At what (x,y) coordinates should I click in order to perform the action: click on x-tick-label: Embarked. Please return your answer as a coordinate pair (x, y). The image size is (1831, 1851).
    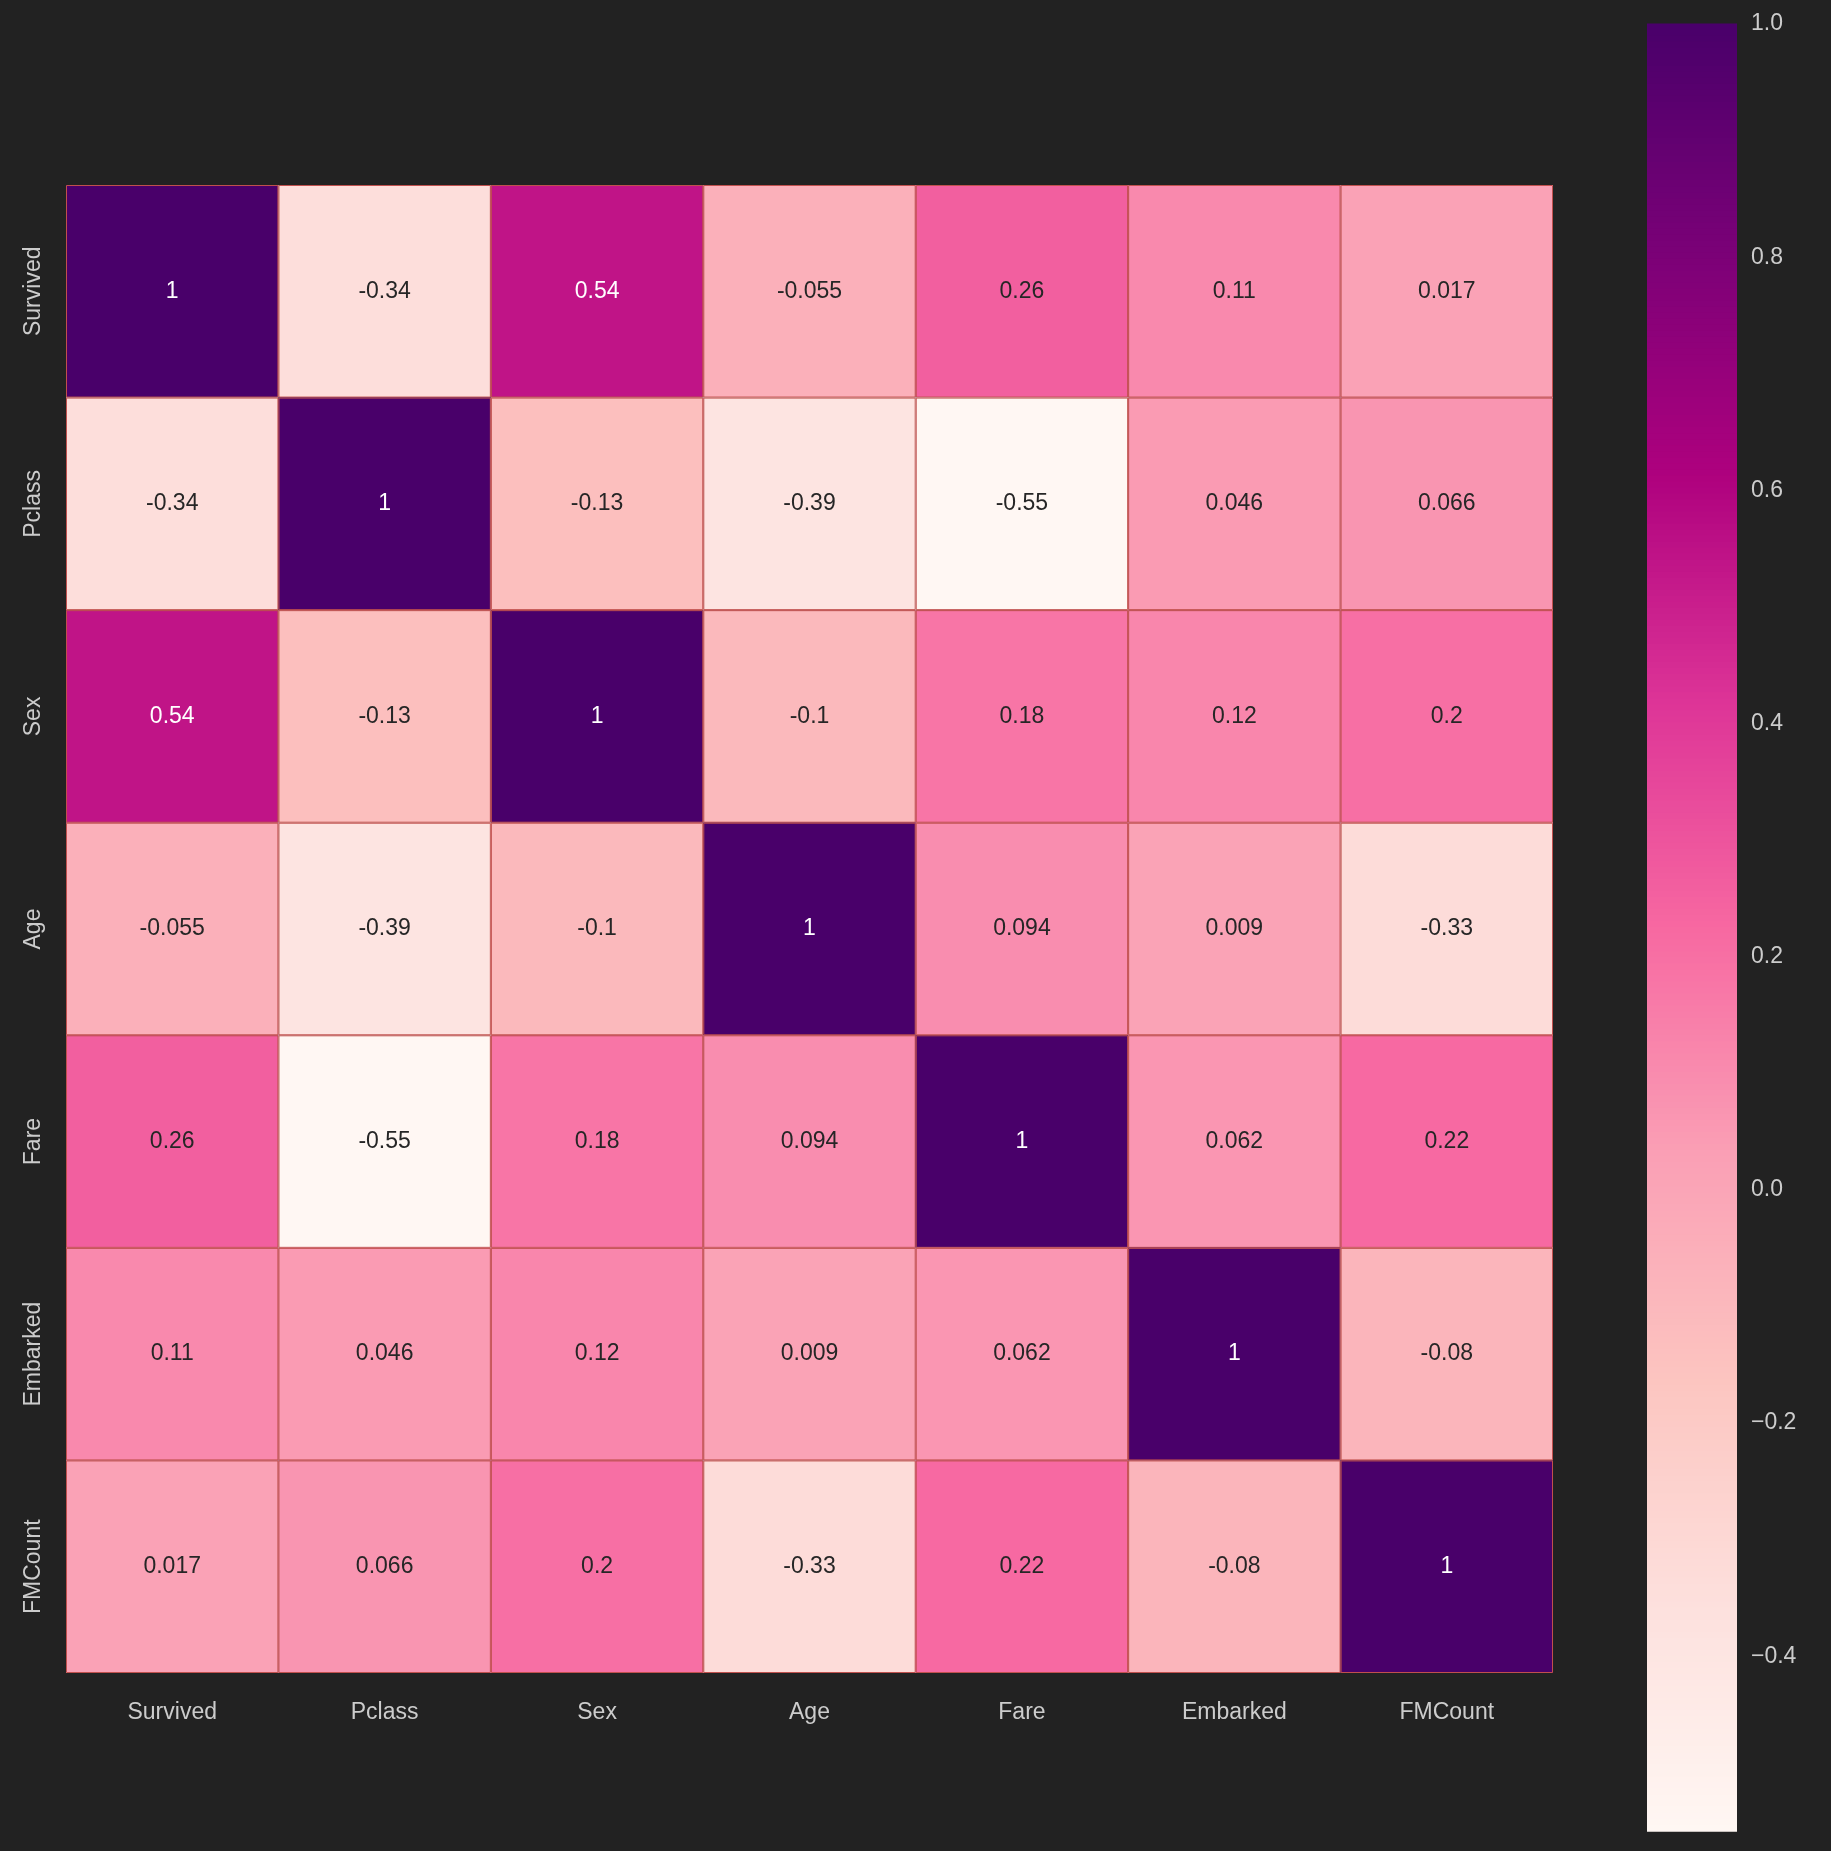
    Looking at the image, I should click on (1234, 1711).